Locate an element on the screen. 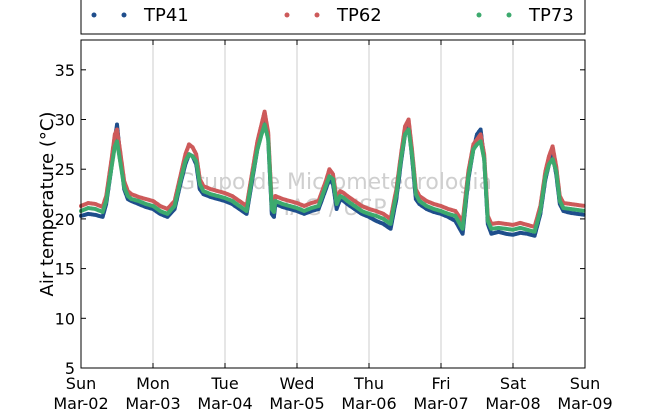 The height and width of the screenshot is (409, 650). x-tick-label-day: Wed is located at coordinates (297, 383).